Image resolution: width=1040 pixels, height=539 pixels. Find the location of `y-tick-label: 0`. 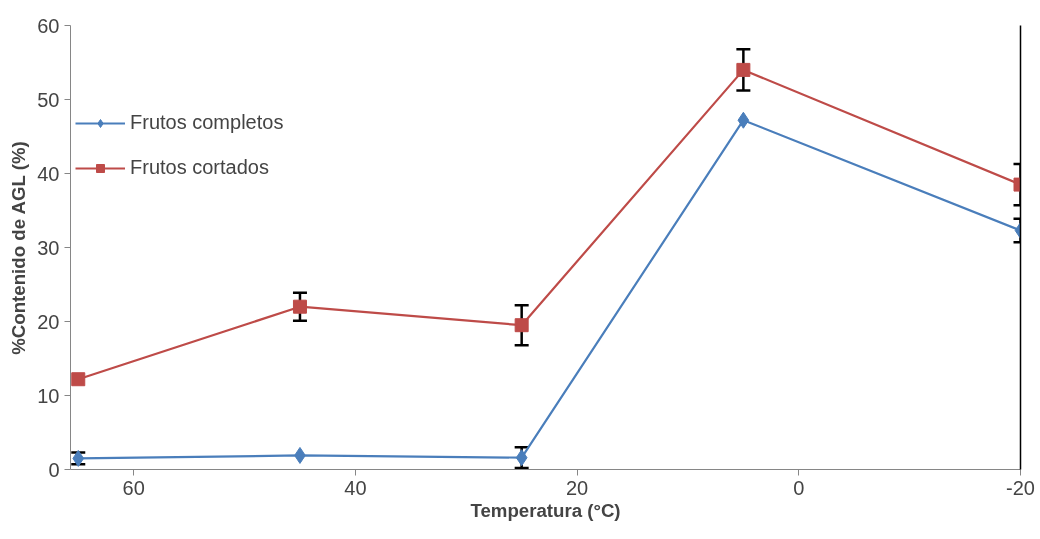

y-tick-label: 0 is located at coordinates (54, 469).